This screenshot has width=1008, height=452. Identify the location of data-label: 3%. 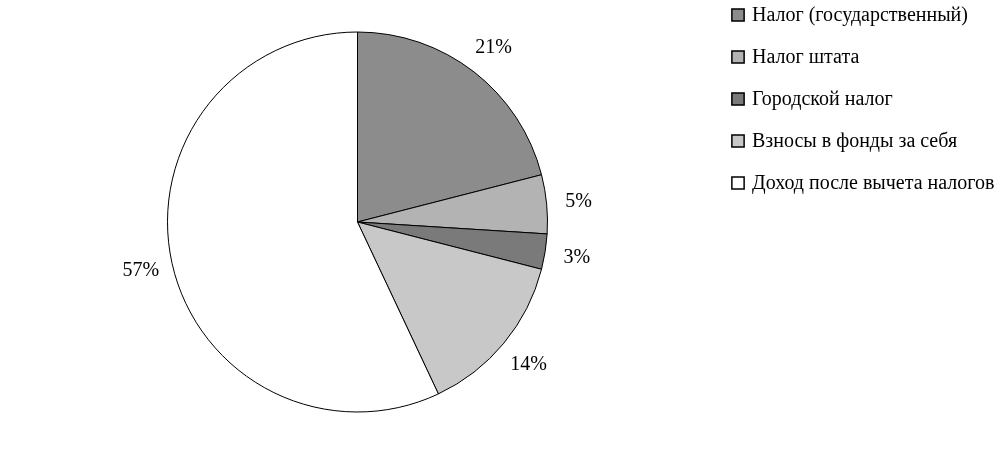
(577, 255).